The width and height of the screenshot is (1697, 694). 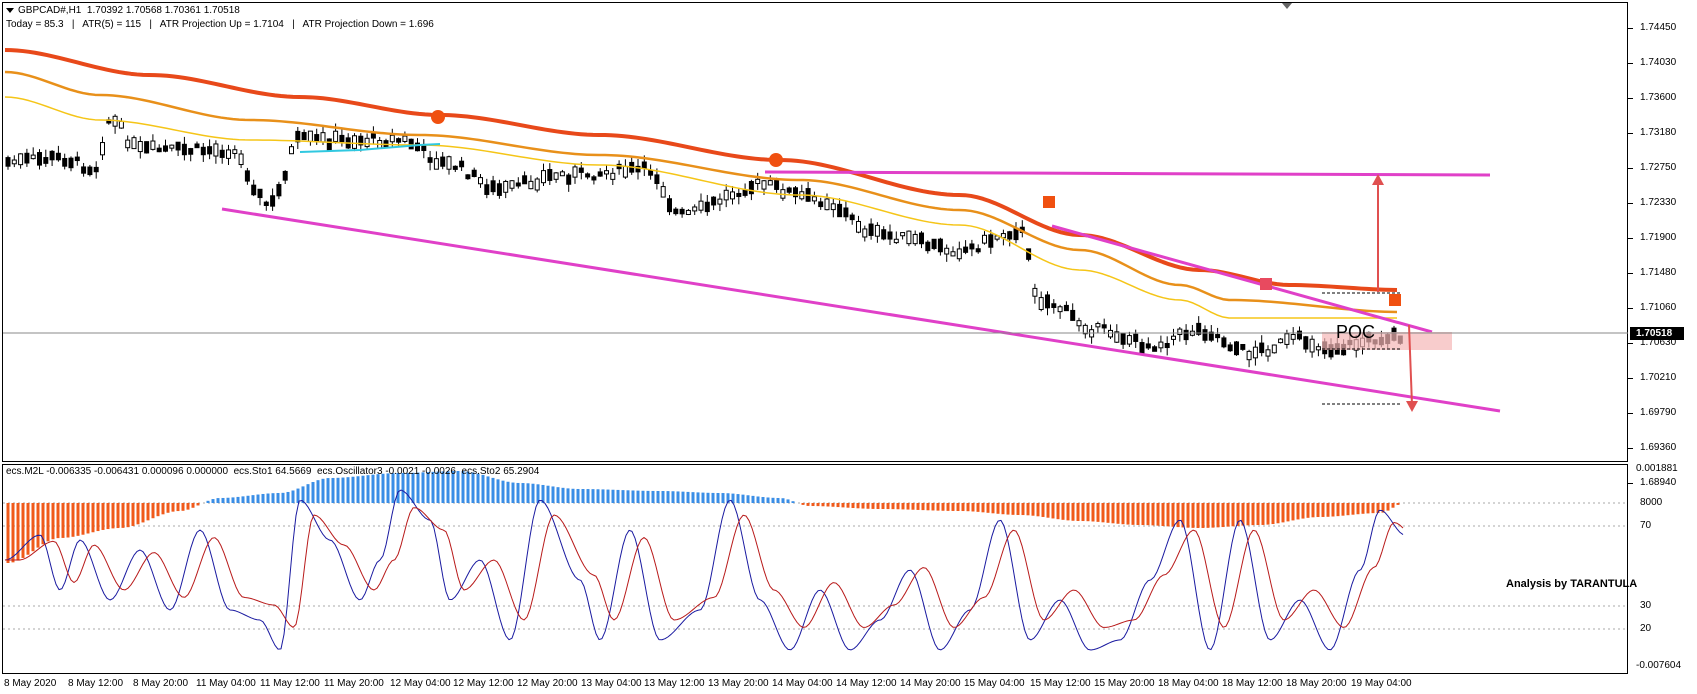 I want to click on price-axis-label: 1.73180, so click(x=1658, y=132).